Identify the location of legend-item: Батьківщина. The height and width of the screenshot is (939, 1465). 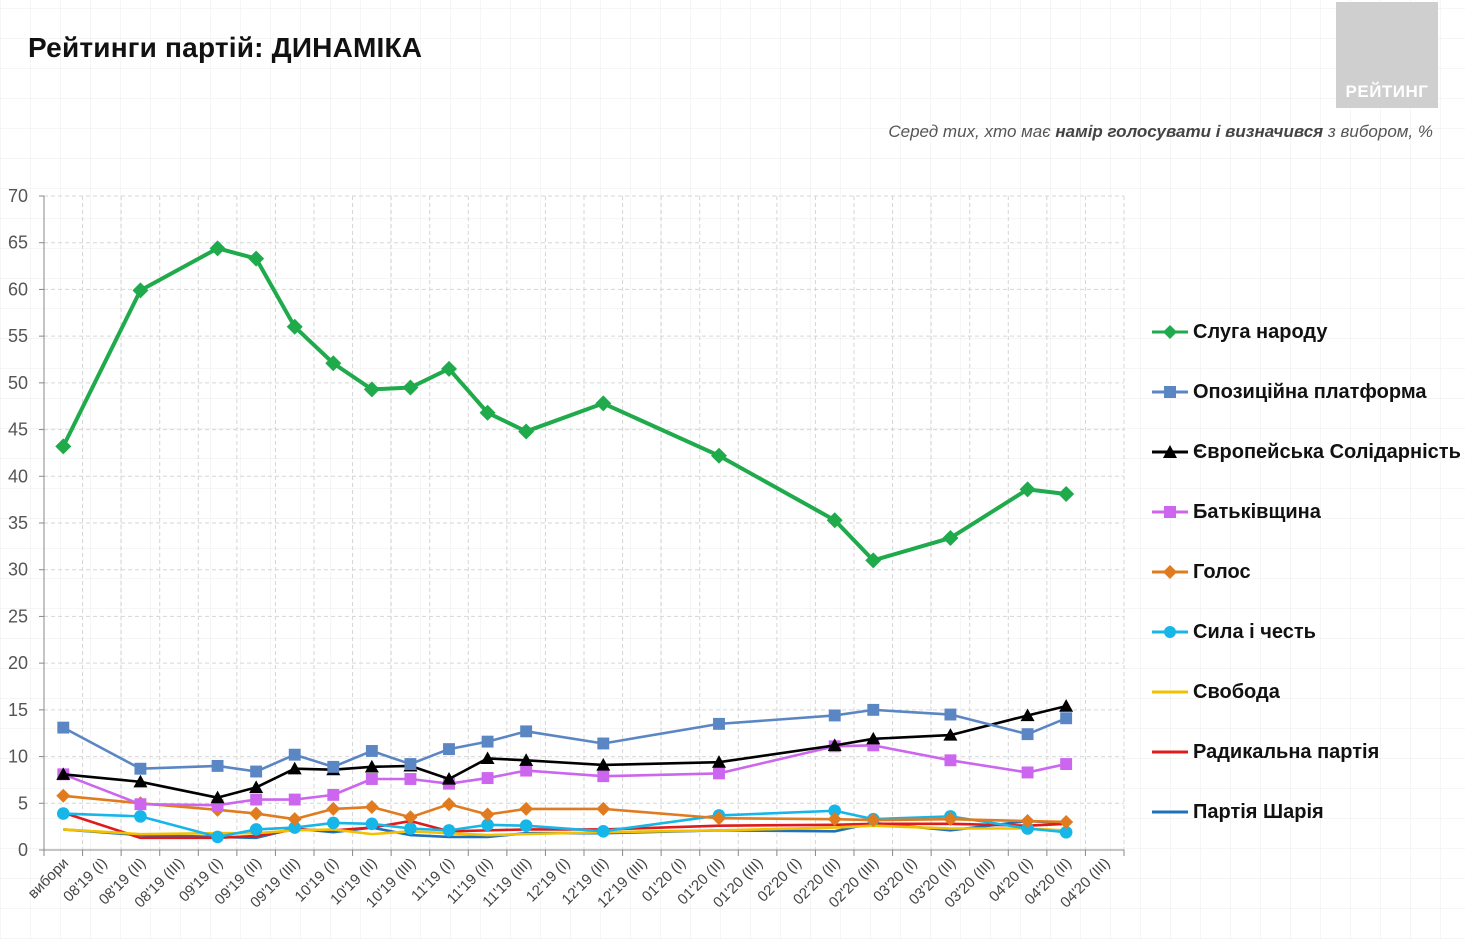
(1235, 512).